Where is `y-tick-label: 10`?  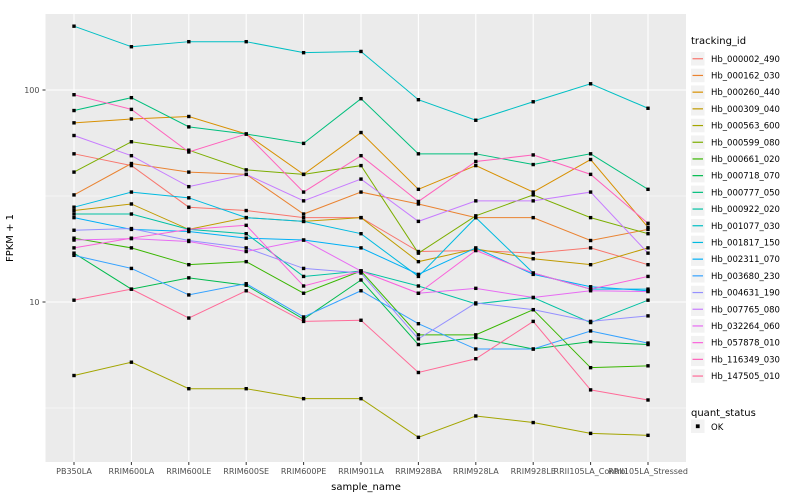 y-tick-label: 10 is located at coordinates (34, 302).